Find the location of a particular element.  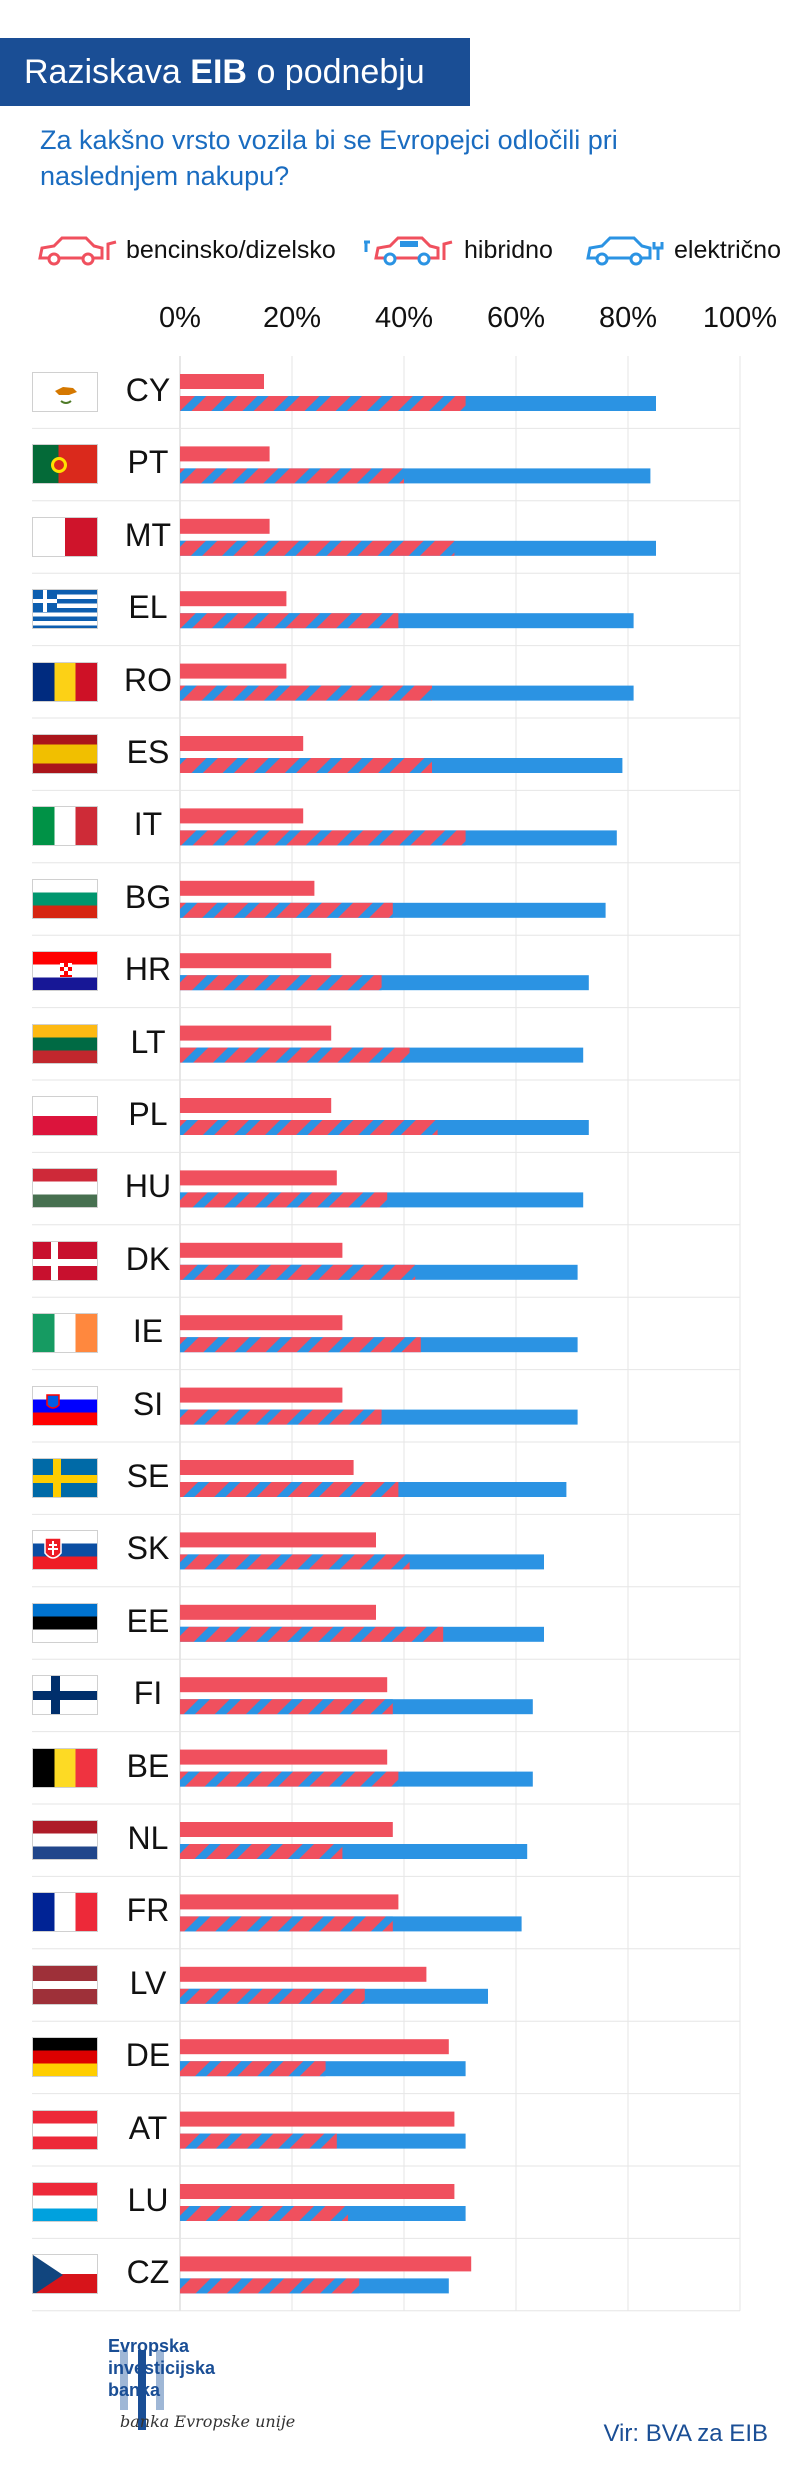

logo-slogan: banka Evropske unije is located at coordinates (208, 2421).